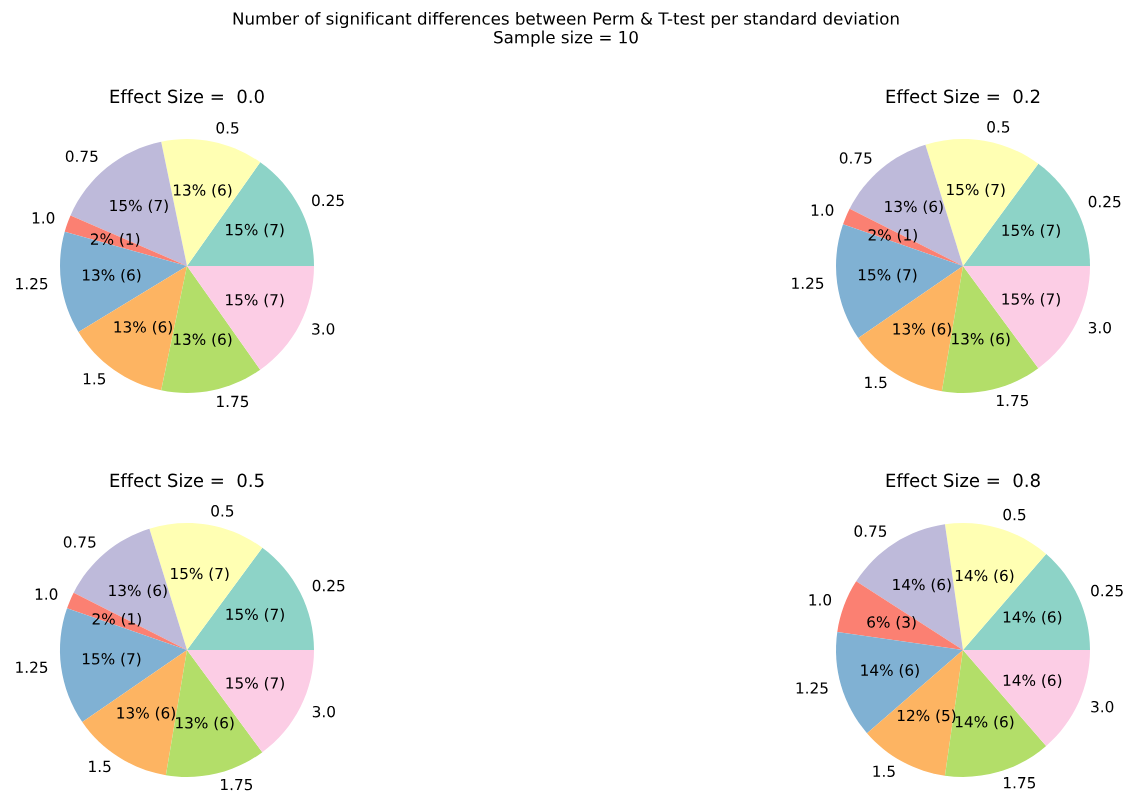 The width and height of the screenshot is (1132, 796). What do you see at coordinates (963, 480) in the screenshot?
I see `chart-title: Effect Size = 0.8` at bounding box center [963, 480].